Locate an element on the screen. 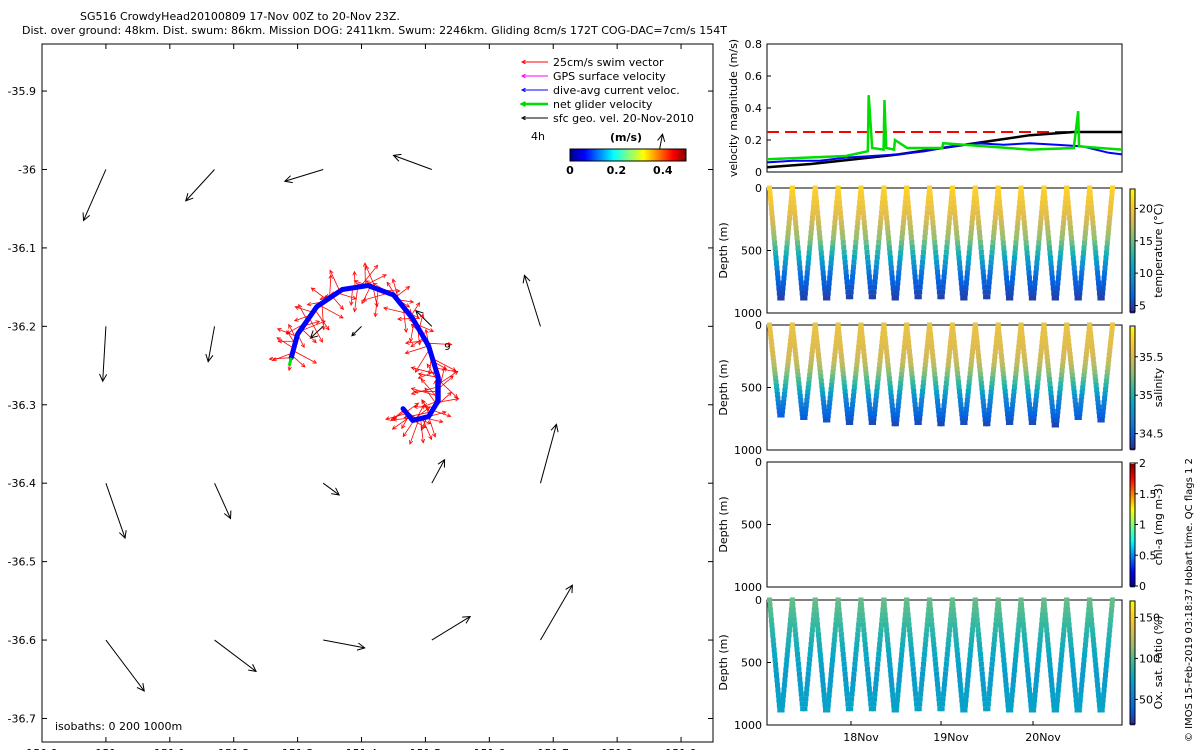 This screenshot has width=1200, height=750. geo-velocity-arrow is located at coordinates (438, 471).